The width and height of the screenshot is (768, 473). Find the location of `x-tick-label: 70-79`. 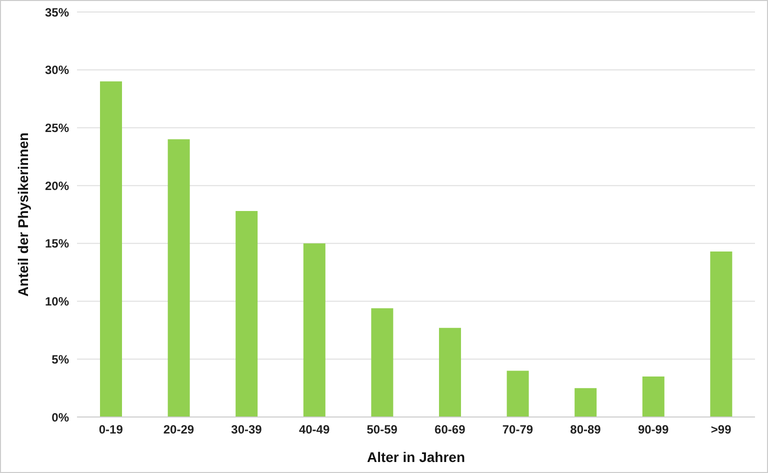

x-tick-label: 70-79 is located at coordinates (518, 429).